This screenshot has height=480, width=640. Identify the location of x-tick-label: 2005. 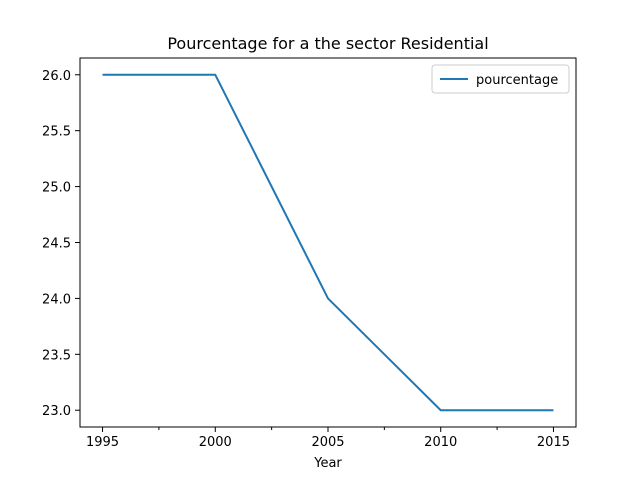
(327, 442).